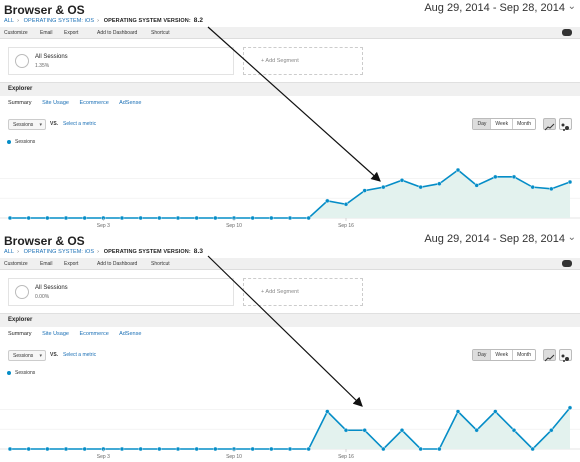 Image resolution: width=580 pixels, height=462 pixels. I want to click on explorer-label: Explorer, so click(20, 320).